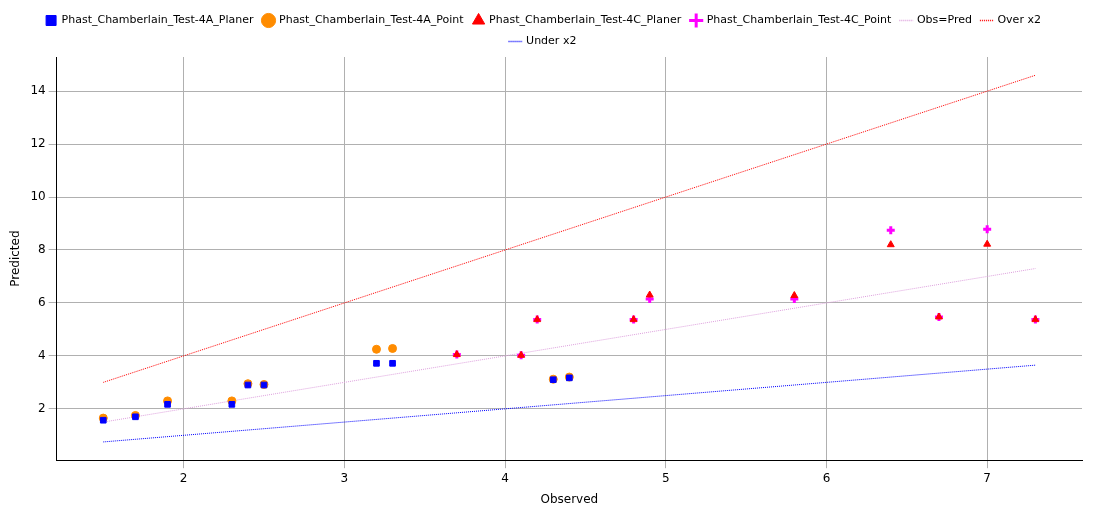 The width and height of the screenshot is (1102, 516). I want to click on y-tick-label: 14, so click(38, 90).